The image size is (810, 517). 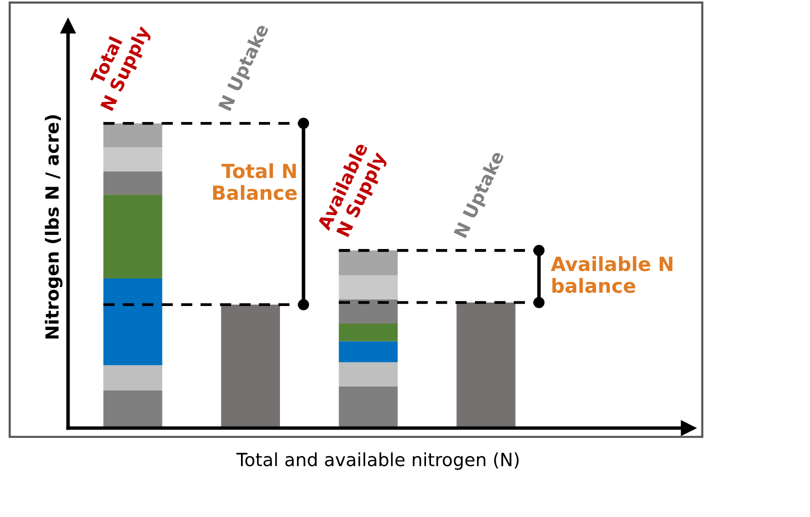 What do you see at coordinates (53, 227) in the screenshot?
I see `y-axis-title: Nitrogen (lbs N / acre)` at bounding box center [53, 227].